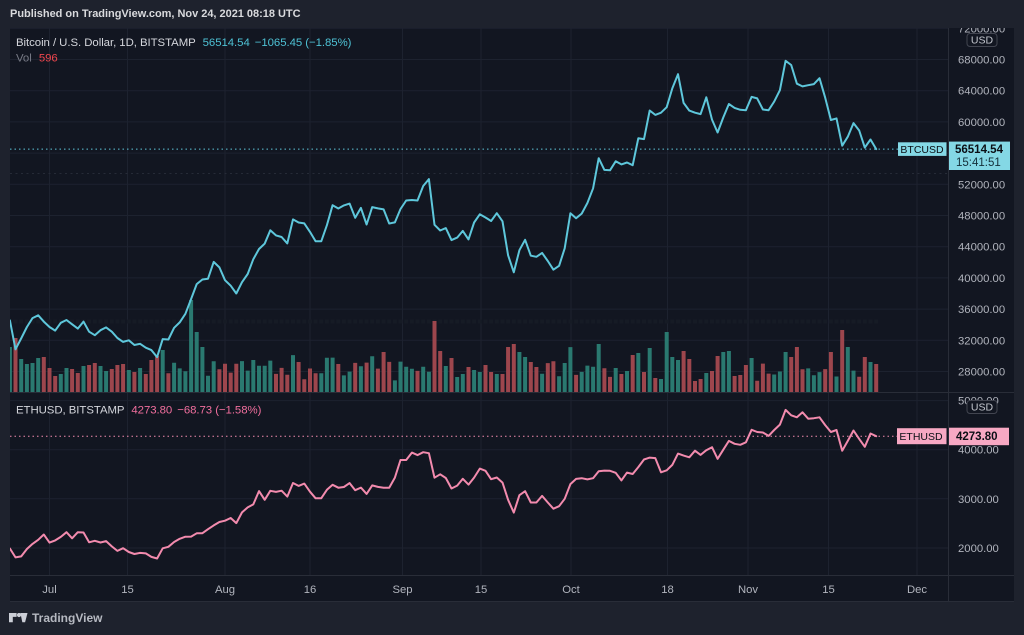 This screenshot has width=1024, height=635. I want to click on svg-text: 52000.00, so click(981, 185).